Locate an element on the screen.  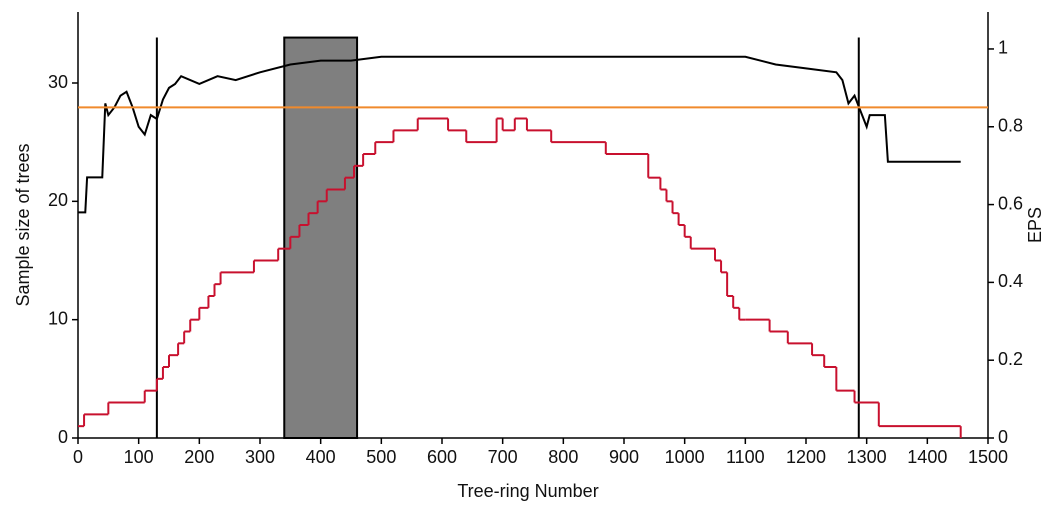
x-tick-label: 1400 is located at coordinates (927, 457).